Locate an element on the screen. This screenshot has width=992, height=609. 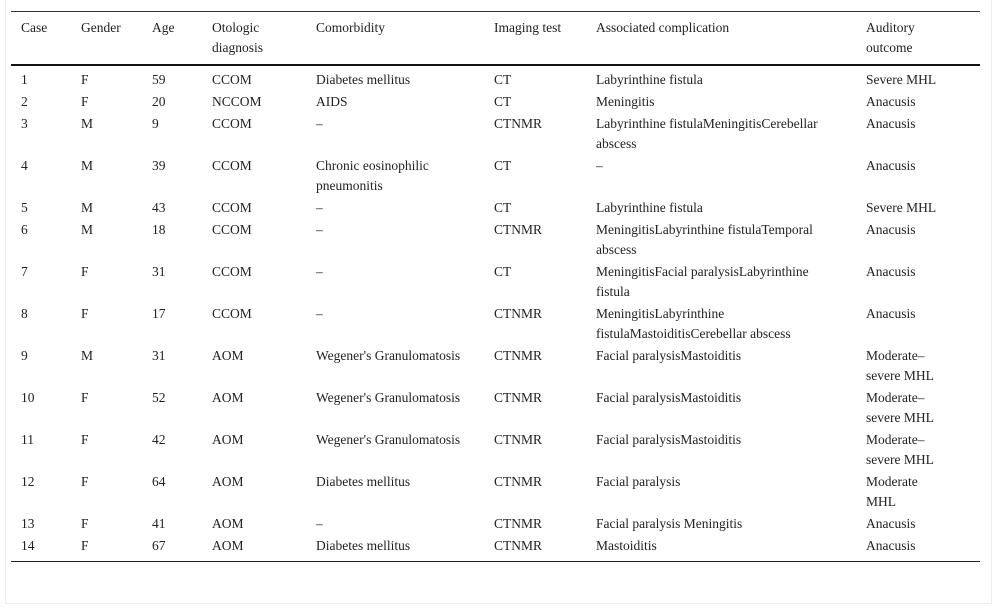
cell-otologic-diagnosis: NCCOM is located at coordinates (254, 102).